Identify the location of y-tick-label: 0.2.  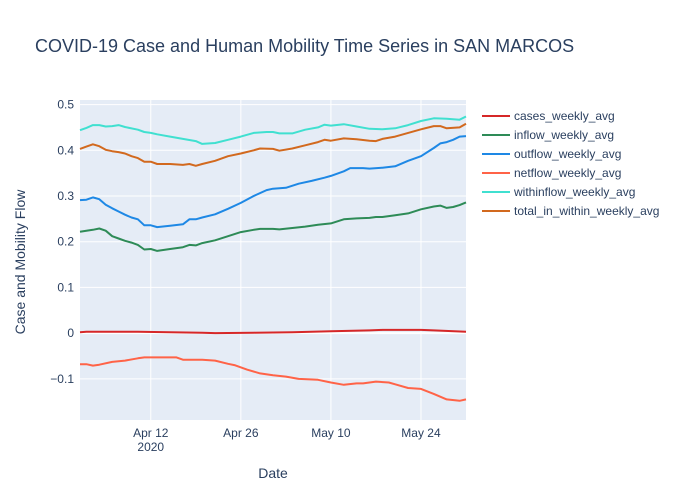
(65, 242).